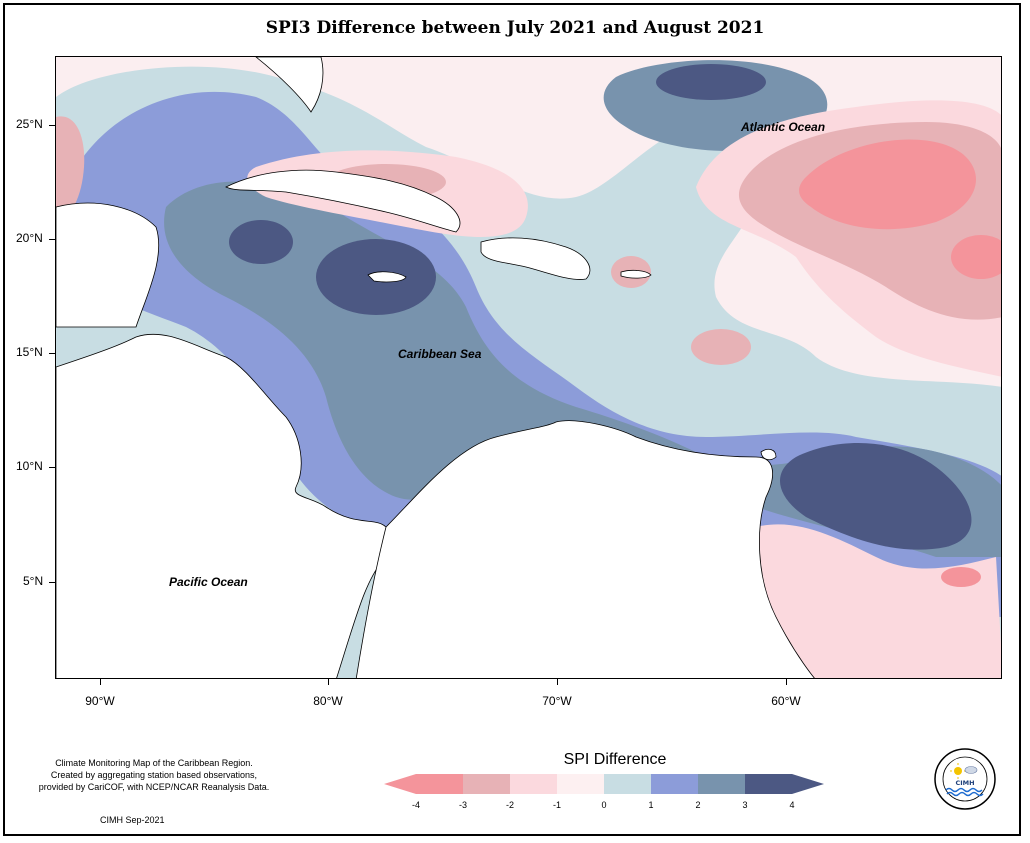  What do you see at coordinates (132, 820) in the screenshot?
I see `map-credit: CIMH Sep-2021` at bounding box center [132, 820].